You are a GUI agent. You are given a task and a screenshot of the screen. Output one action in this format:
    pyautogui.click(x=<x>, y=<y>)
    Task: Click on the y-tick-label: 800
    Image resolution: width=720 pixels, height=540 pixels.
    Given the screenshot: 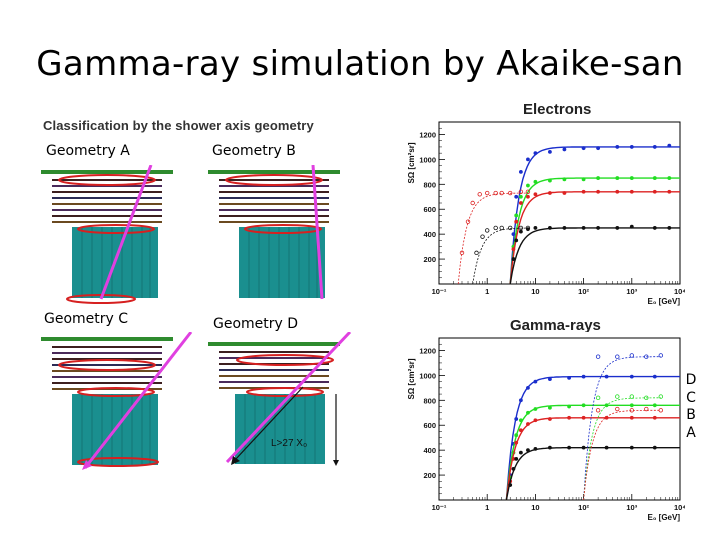 What is the action you would take?
    pyautogui.click(x=429, y=184)
    